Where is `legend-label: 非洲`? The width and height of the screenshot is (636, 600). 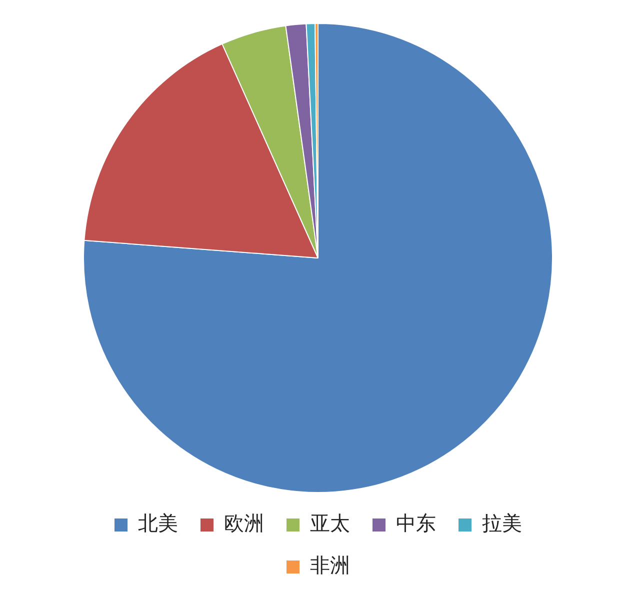
legend-label: 非洲 is located at coordinates (330, 565).